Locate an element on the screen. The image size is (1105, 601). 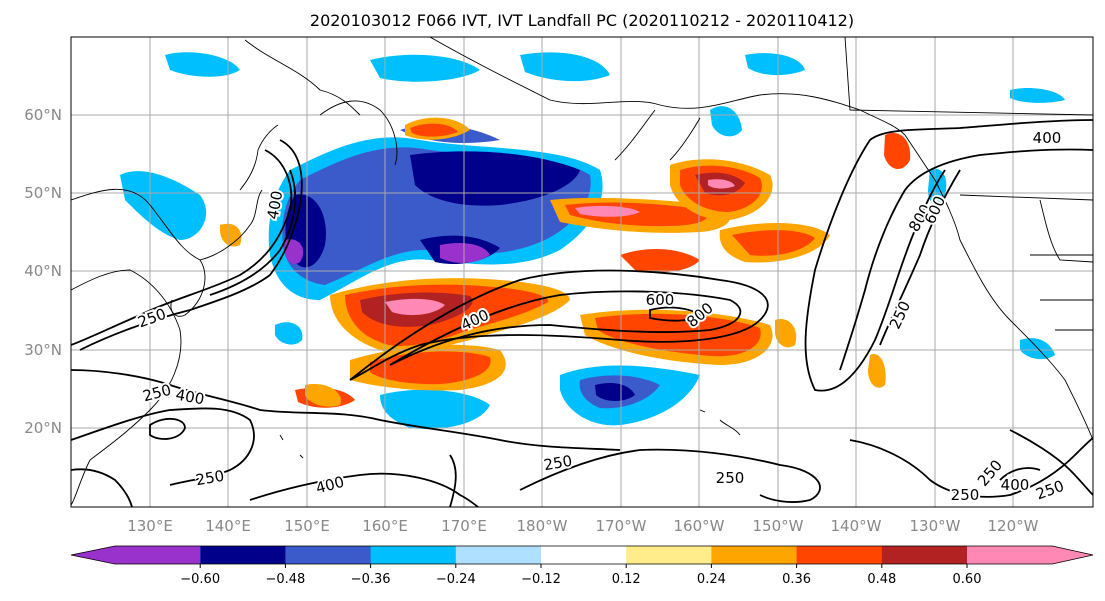
lat-label: 50°N is located at coordinates (43, 193).